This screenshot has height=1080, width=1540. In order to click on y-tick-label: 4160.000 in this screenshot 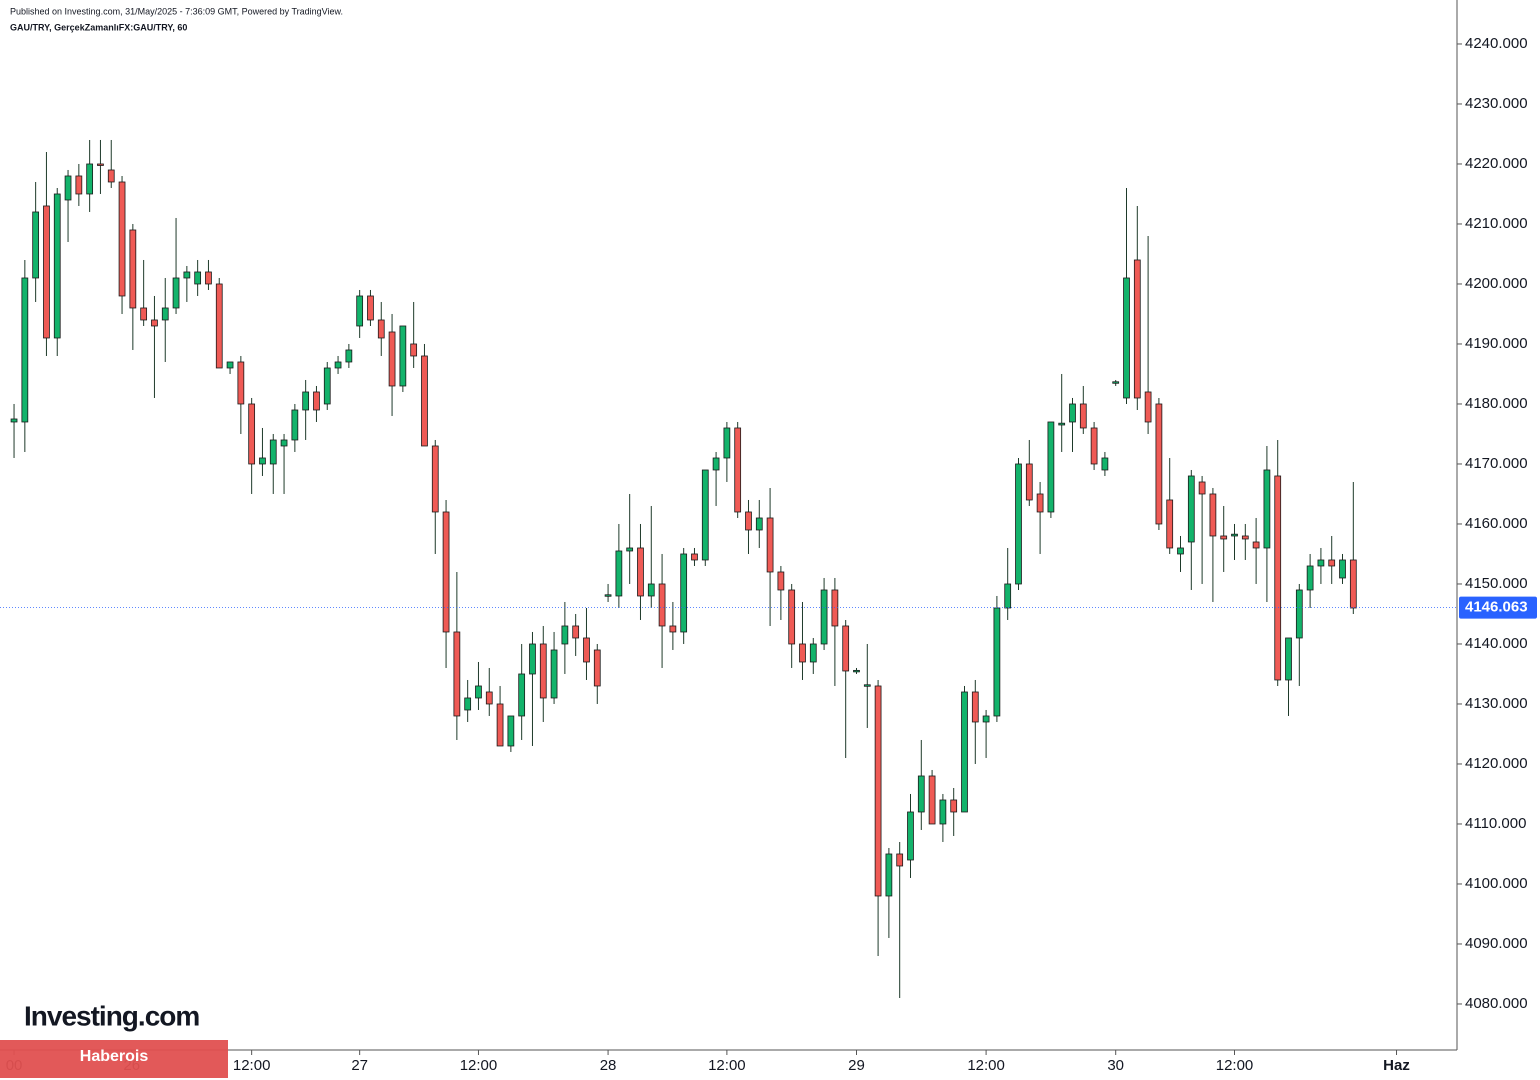, I will do `click(1496, 523)`.